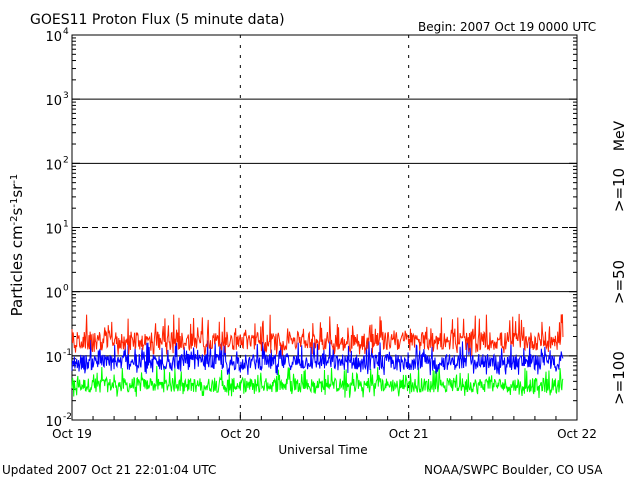 Image resolution: width=640 pixels, height=480 pixels. What do you see at coordinates (322, 450) in the screenshot?
I see `x-axis-label: Universal Time` at bounding box center [322, 450].